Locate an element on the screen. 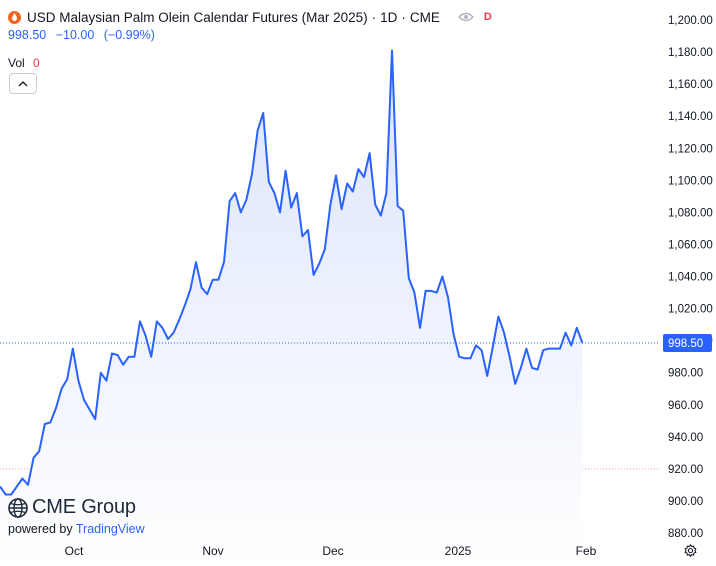 This screenshot has width=716, height=566. y-tick-label: 940.00 is located at coordinates (685, 438).